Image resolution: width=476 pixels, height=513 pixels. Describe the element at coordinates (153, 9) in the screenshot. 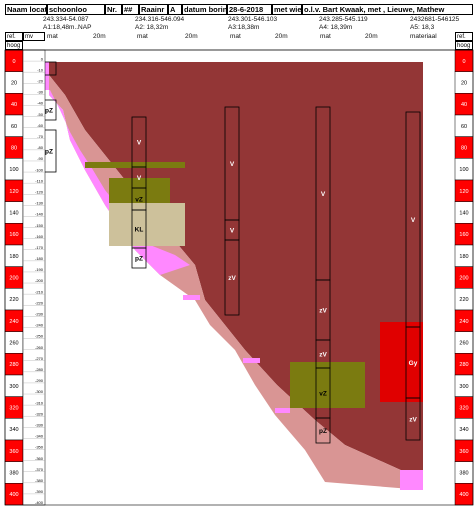

I see `raai-label: Raainr` at that location.